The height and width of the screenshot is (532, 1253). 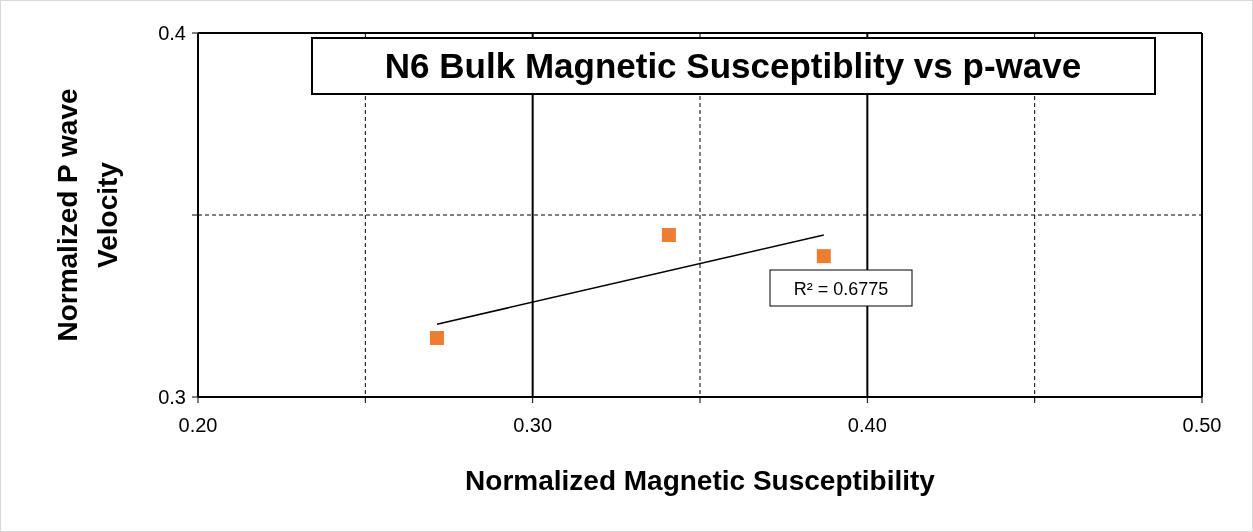 I want to click on y-tick-label: 0.3, so click(x=172, y=397).